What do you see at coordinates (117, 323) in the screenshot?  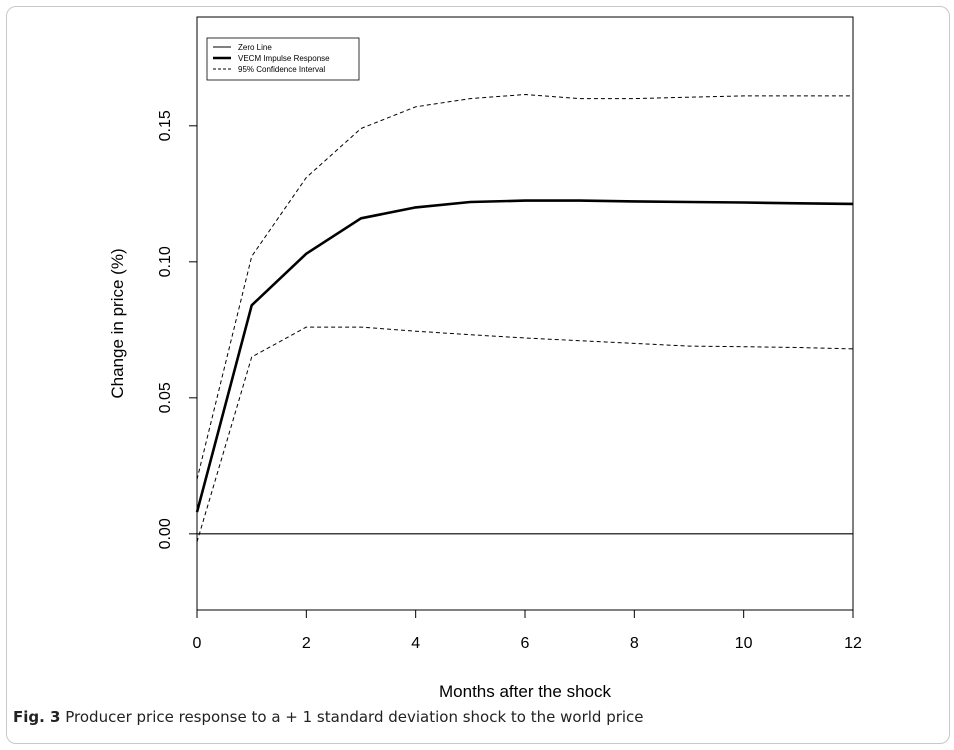 I see `y-axis-title: Change in price (%)` at bounding box center [117, 323].